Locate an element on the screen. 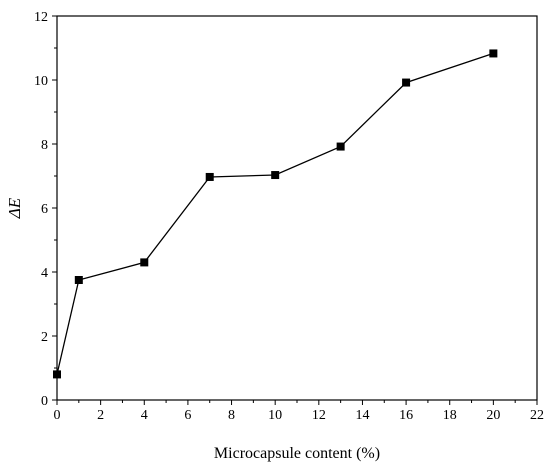  x-tick-label: 8 is located at coordinates (231, 415).